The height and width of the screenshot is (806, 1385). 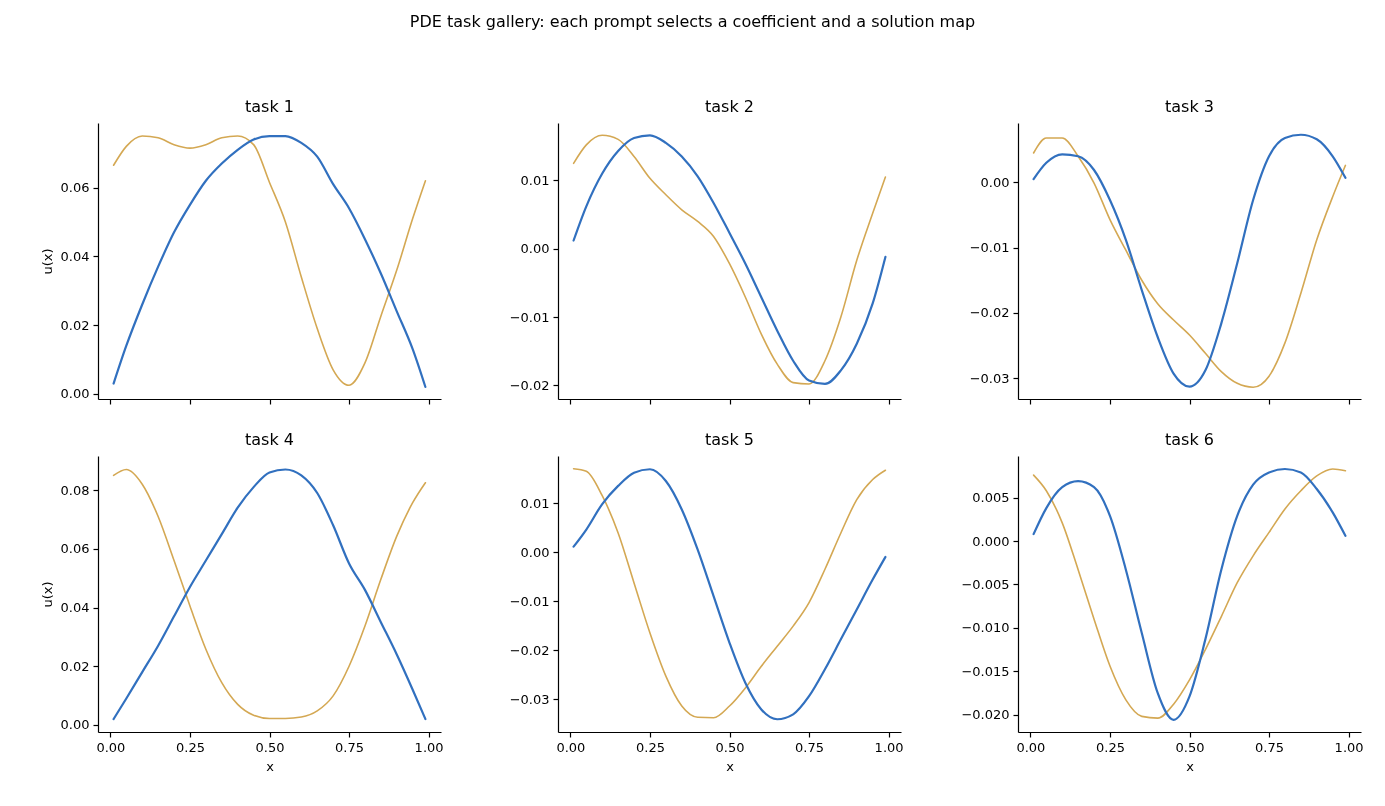 What do you see at coordinates (269, 106) in the screenshot?
I see `chart-title: task 1` at bounding box center [269, 106].